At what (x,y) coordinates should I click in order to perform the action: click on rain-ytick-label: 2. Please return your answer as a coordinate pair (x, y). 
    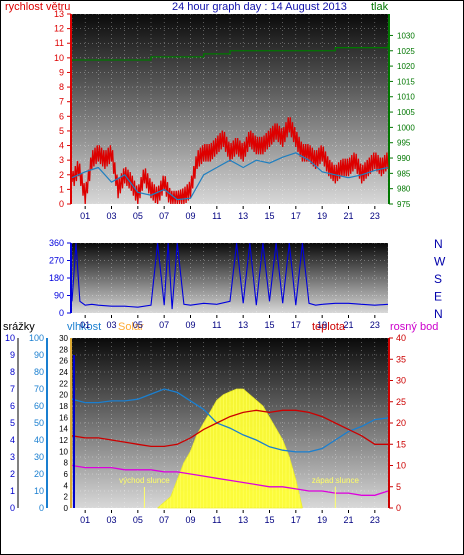
    Looking at the image, I should click on (12, 474).